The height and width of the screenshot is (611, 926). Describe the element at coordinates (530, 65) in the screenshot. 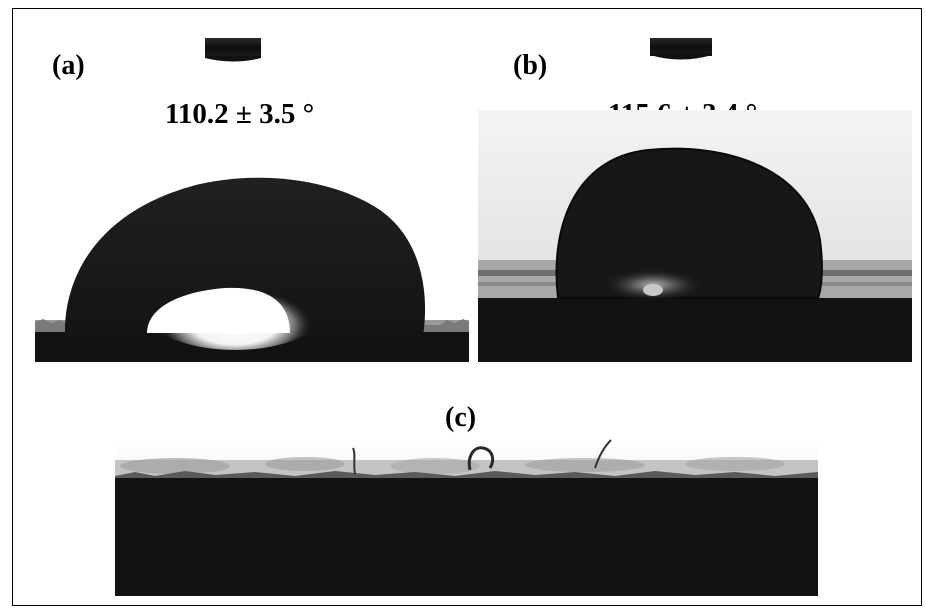

I see `panel-label-b: (b)` at that location.